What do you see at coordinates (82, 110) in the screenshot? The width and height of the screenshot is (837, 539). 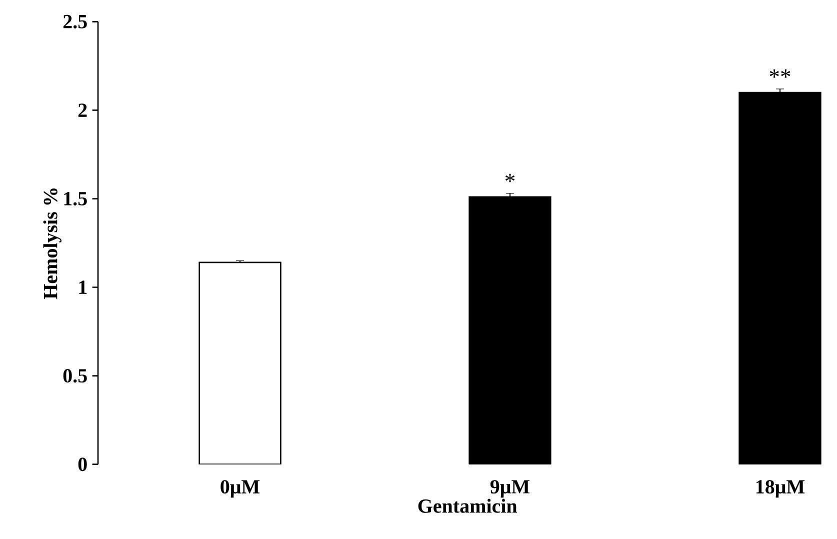 I see `y-tick-label: 2` at bounding box center [82, 110].